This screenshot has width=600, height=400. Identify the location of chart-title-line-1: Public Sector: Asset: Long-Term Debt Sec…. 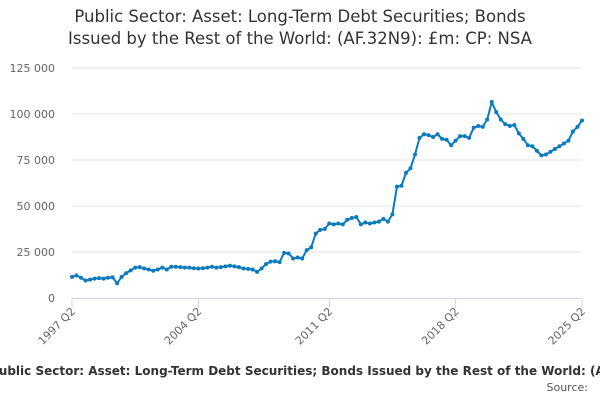
(300, 16).